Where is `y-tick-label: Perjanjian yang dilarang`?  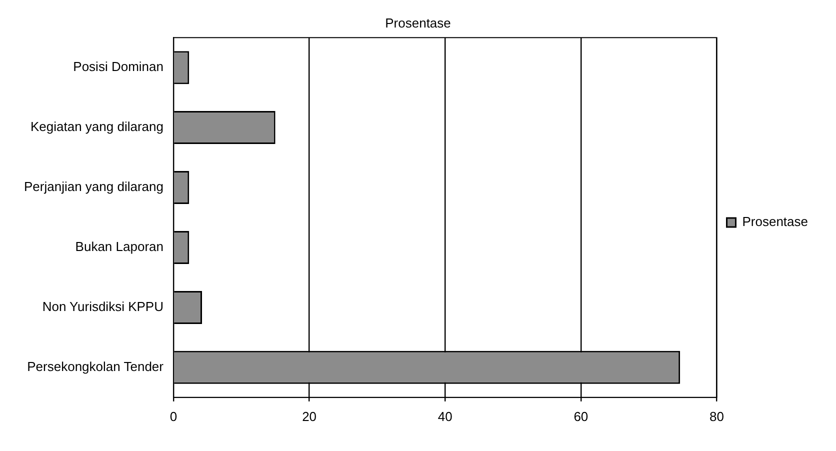 y-tick-label: Perjanjian yang dilarang is located at coordinates (94, 186).